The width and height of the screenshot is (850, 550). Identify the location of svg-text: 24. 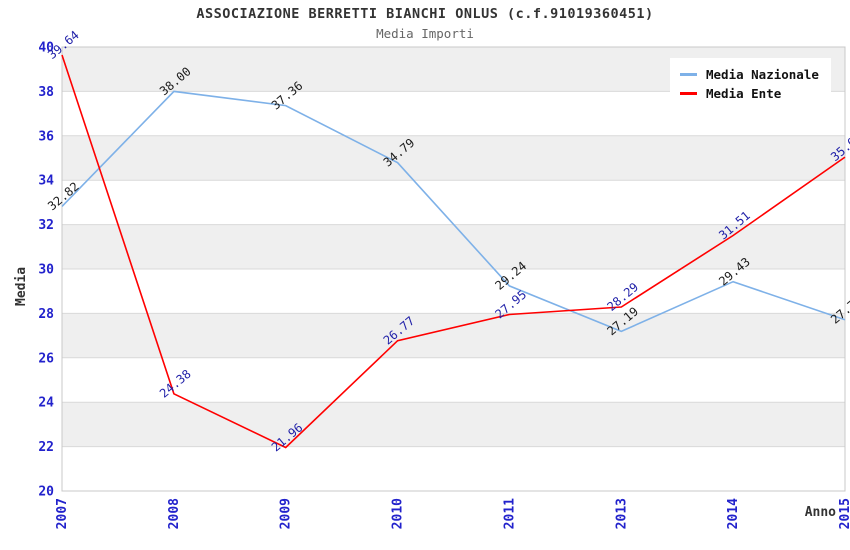
(46, 403).